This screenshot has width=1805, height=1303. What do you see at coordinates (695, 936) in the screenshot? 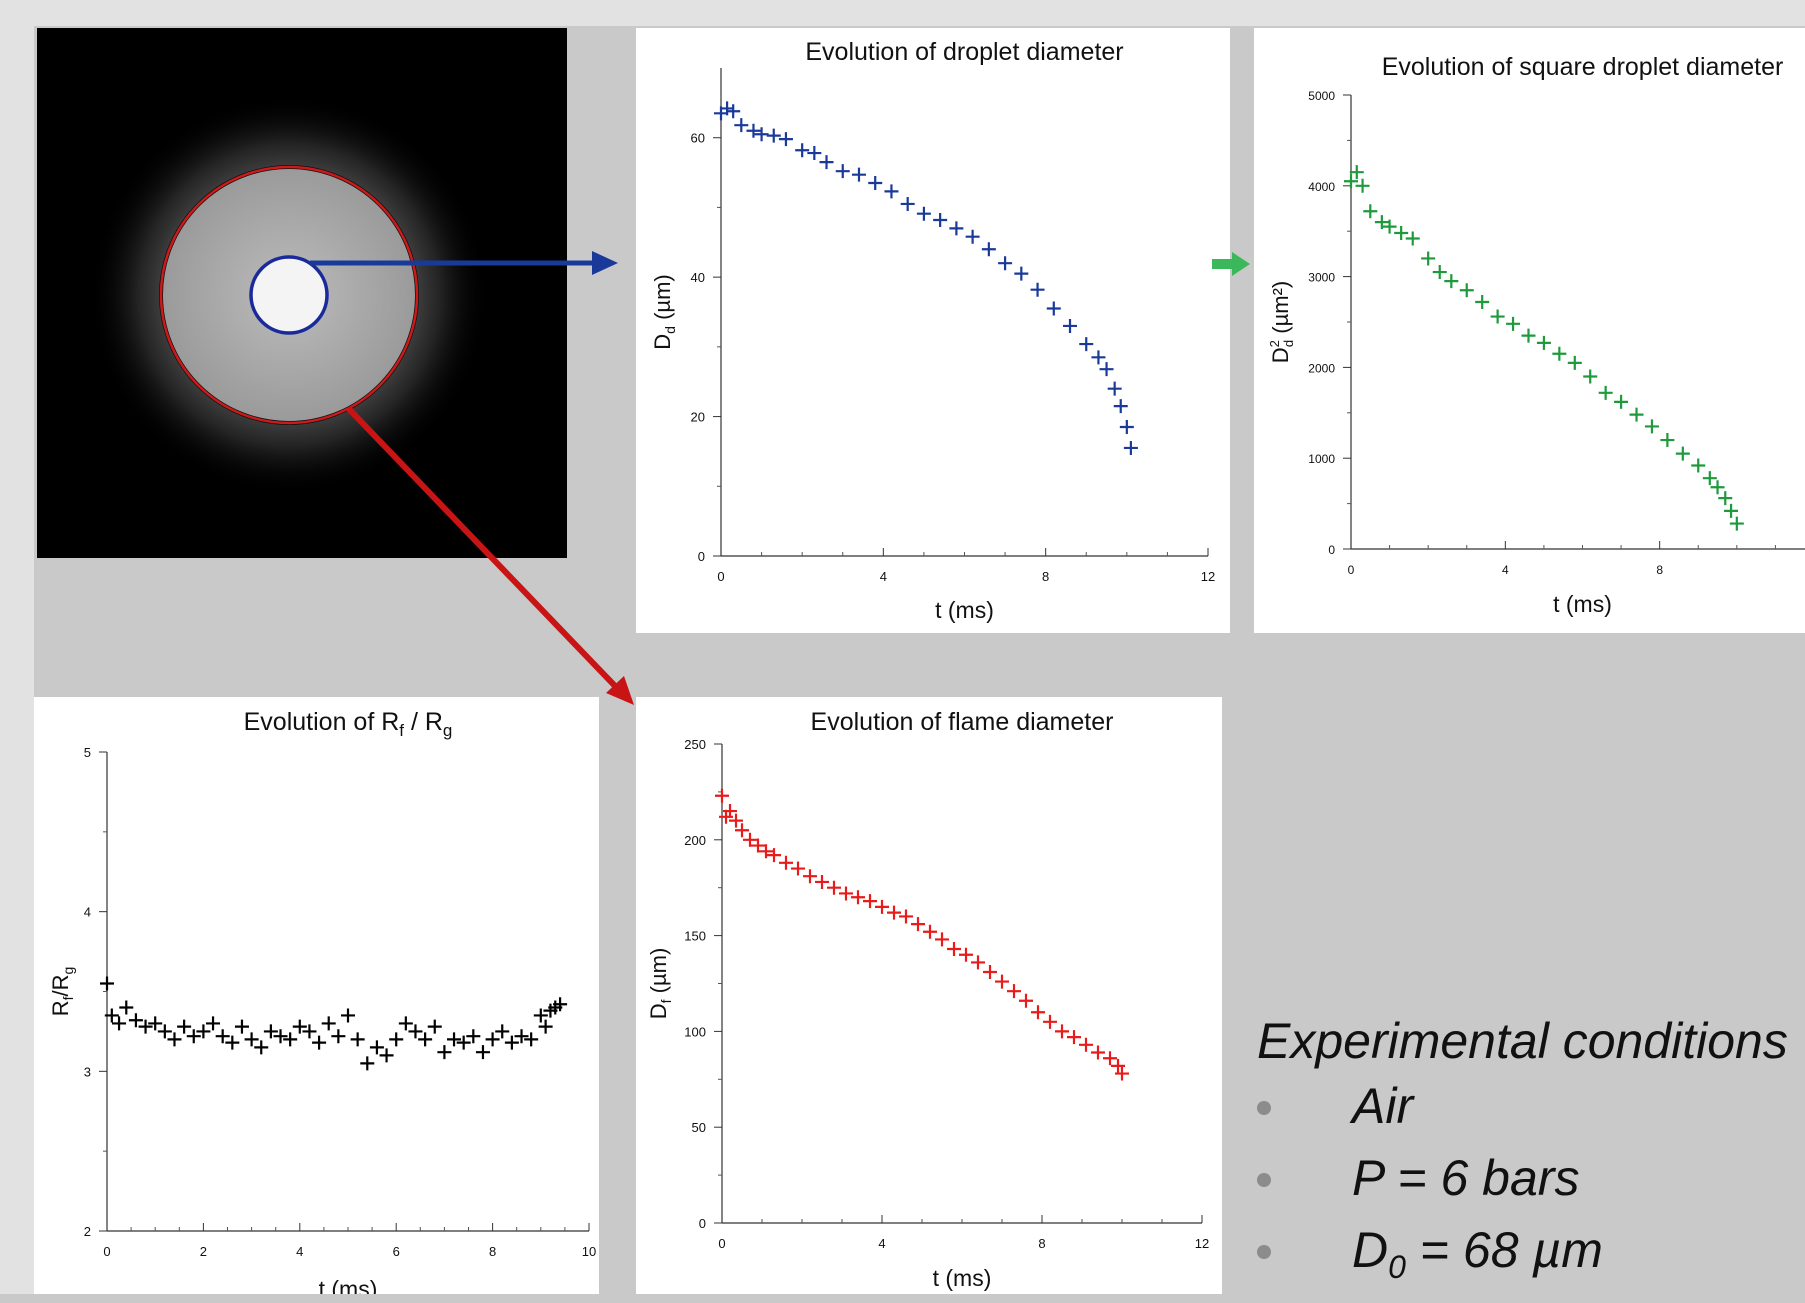
I see `y-tick-label: 150` at bounding box center [695, 936].